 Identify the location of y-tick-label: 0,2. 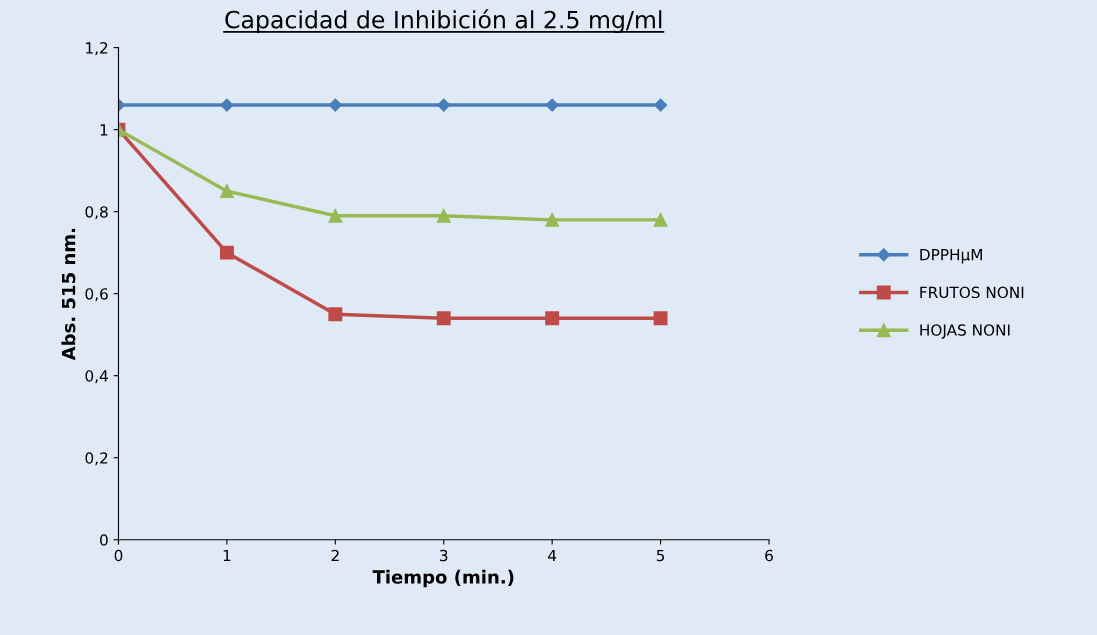
(96, 459).